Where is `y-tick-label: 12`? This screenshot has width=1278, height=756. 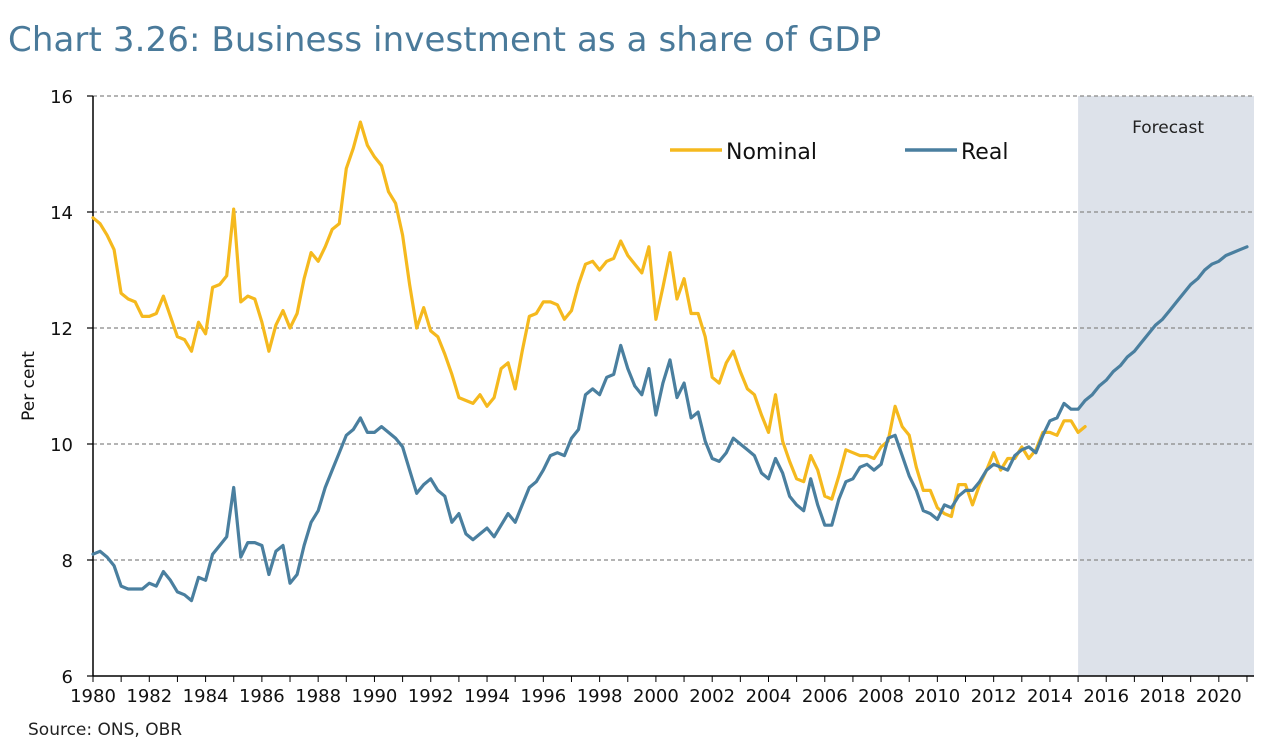 y-tick-label: 12 is located at coordinates (61, 329).